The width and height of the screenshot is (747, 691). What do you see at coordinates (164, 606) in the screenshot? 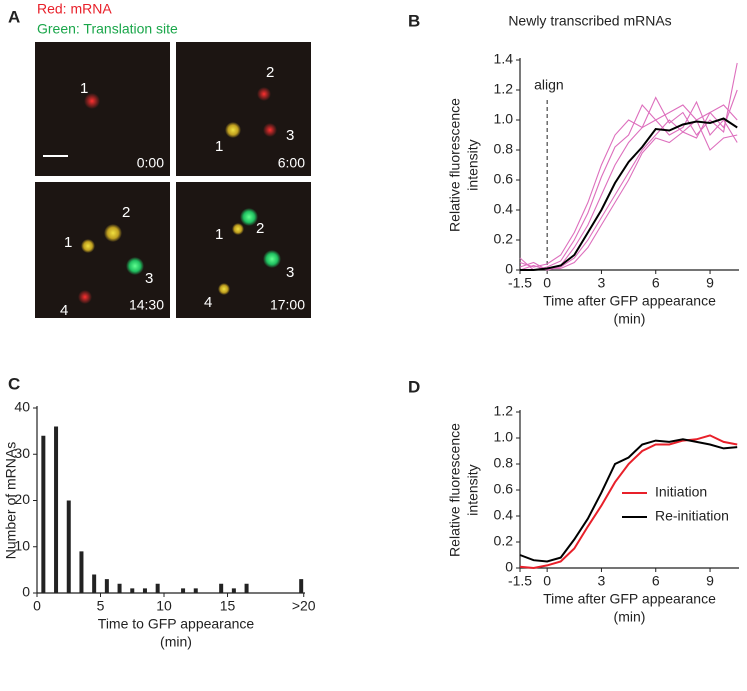
I see `x-tick-label: 10` at bounding box center [164, 606].